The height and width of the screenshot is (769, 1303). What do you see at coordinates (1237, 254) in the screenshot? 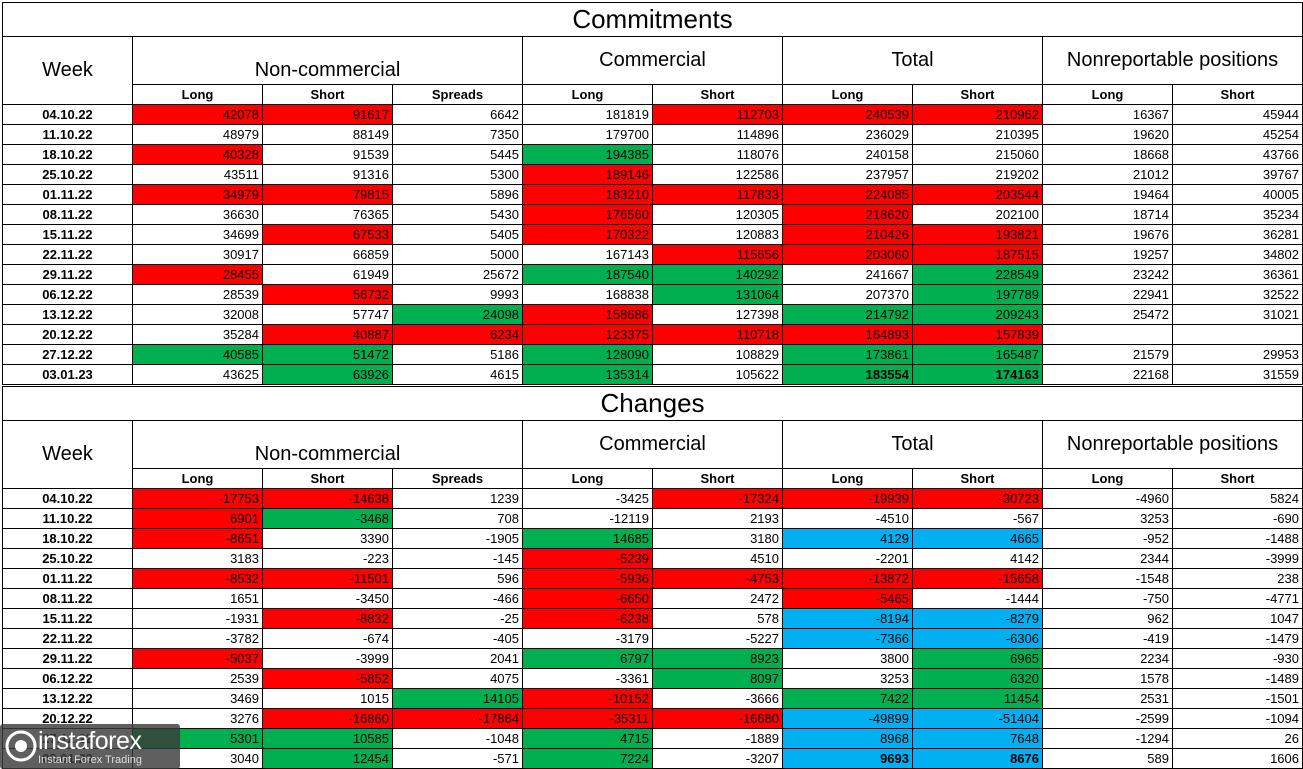
I see `value-cell: 34802` at bounding box center [1237, 254].